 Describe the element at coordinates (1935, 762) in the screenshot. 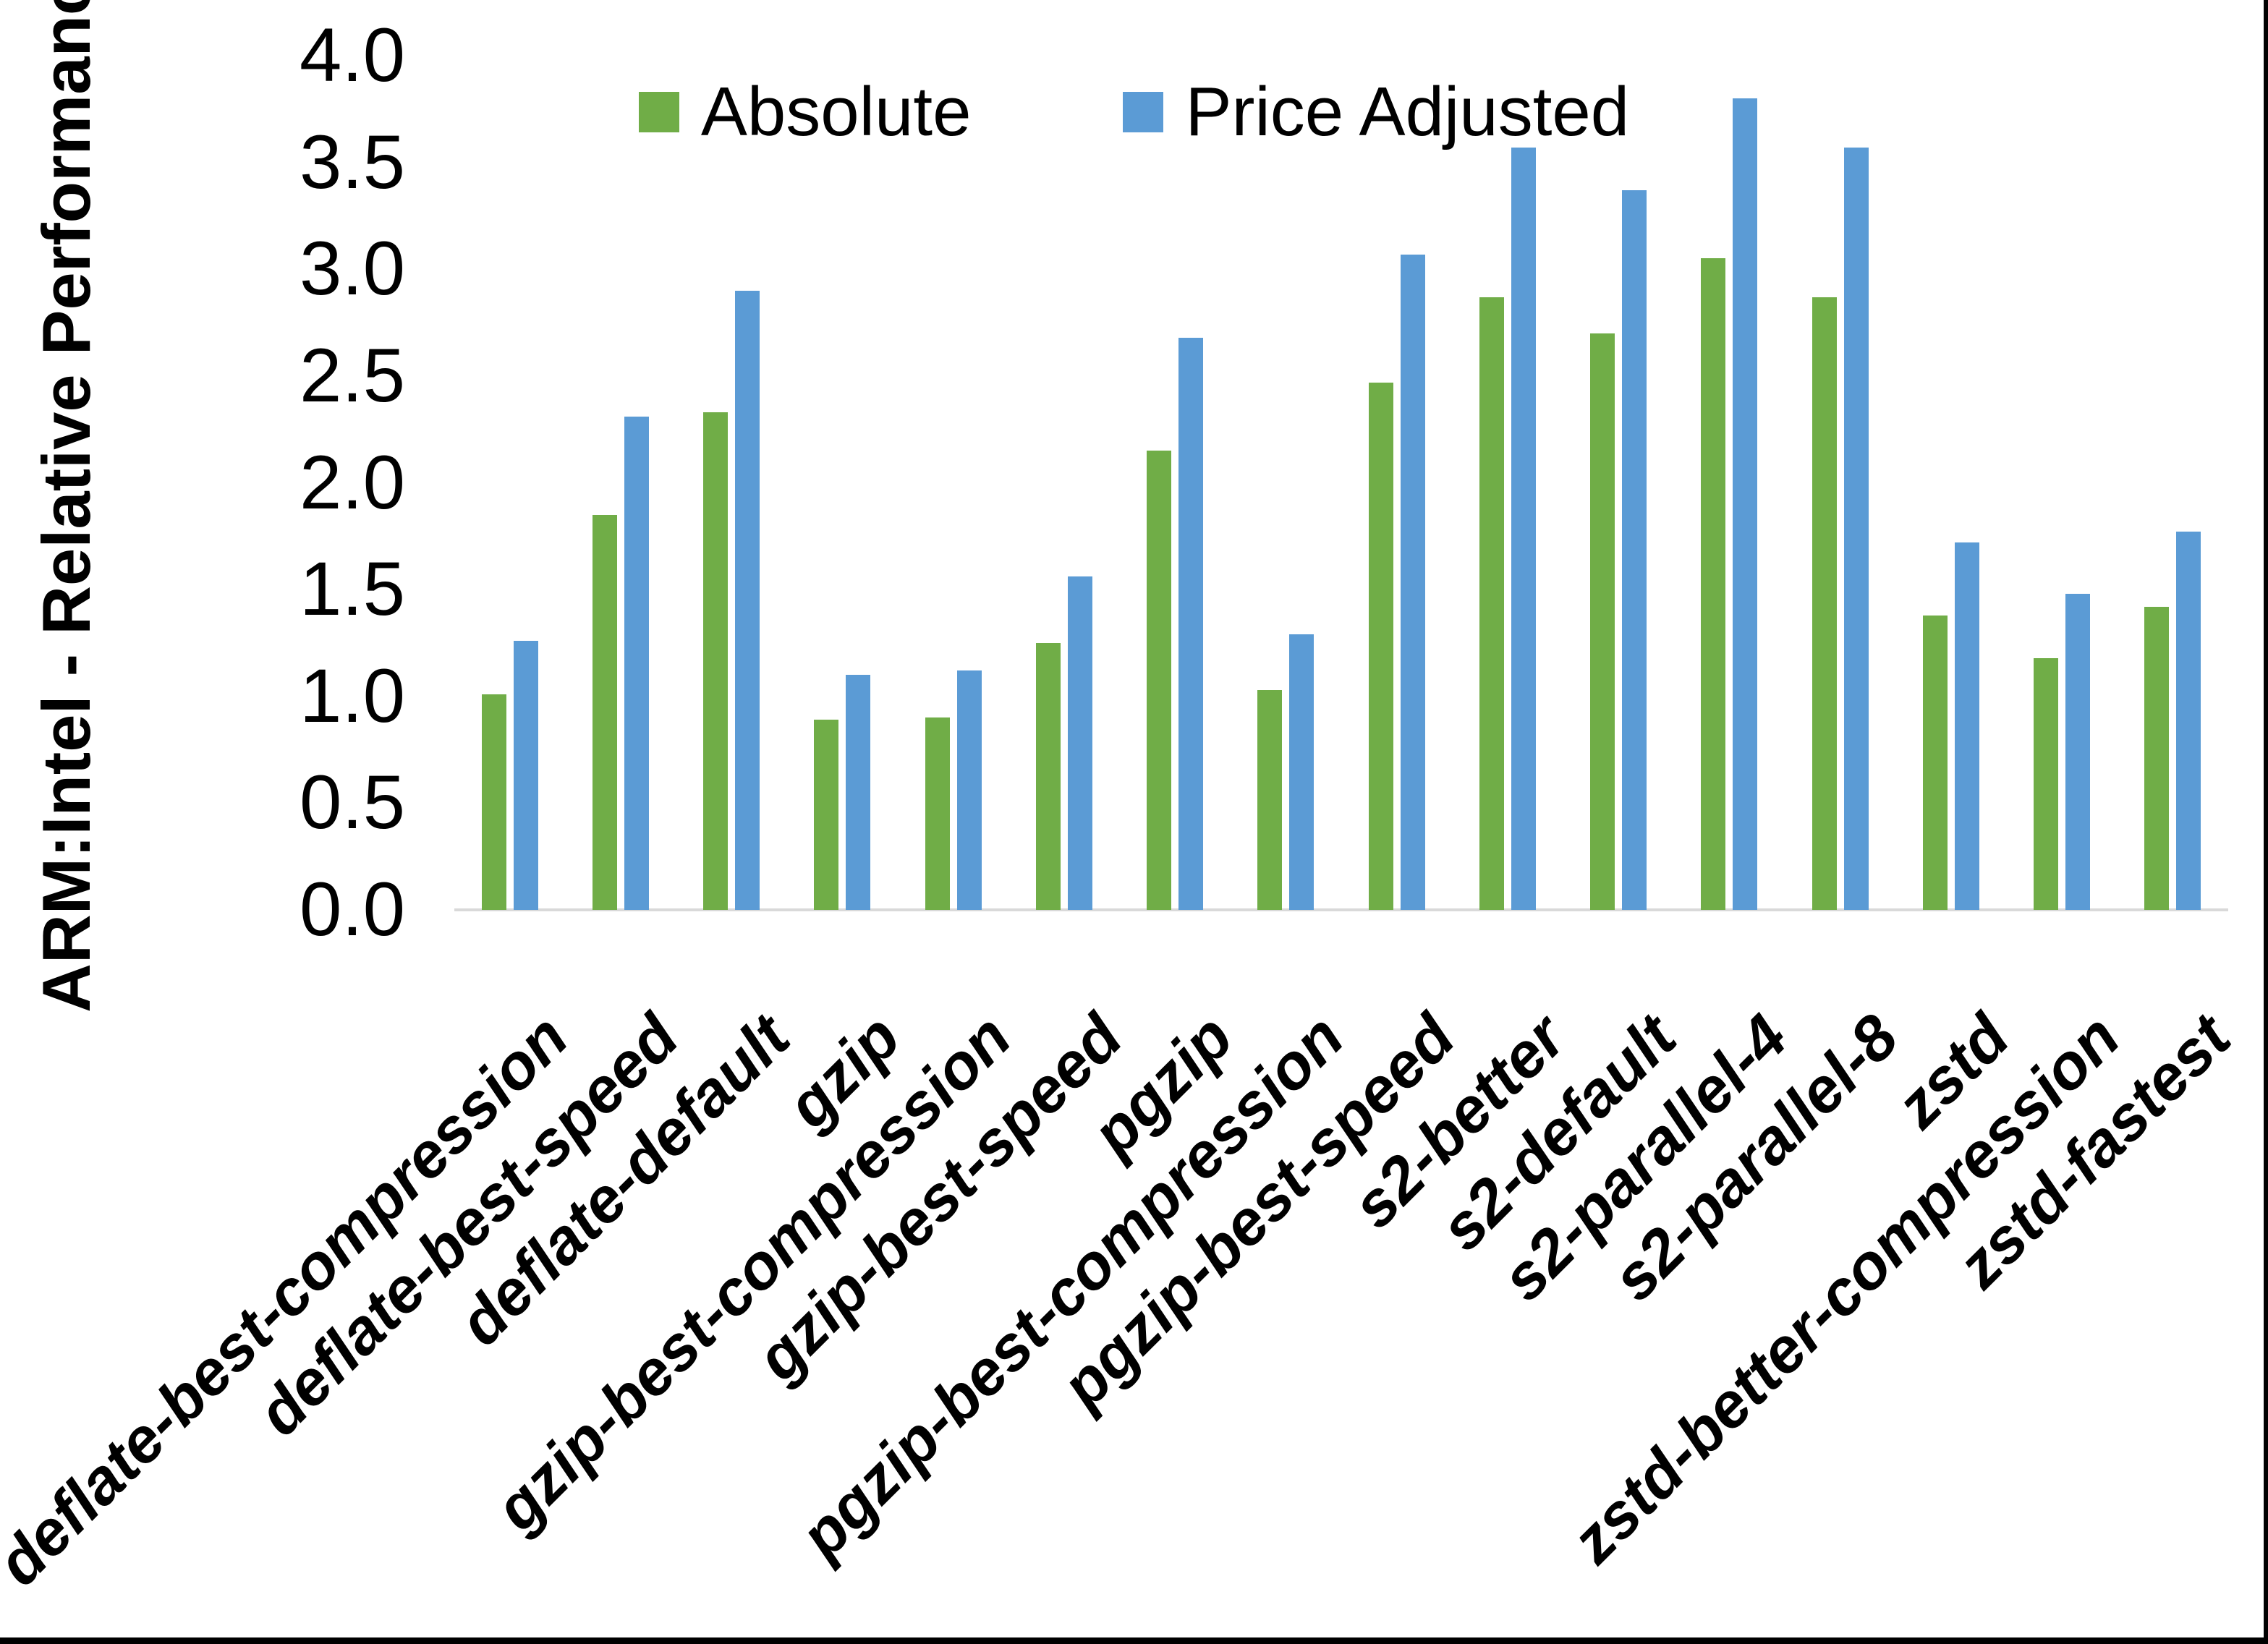

I see `bar-absolute-zstd` at that location.